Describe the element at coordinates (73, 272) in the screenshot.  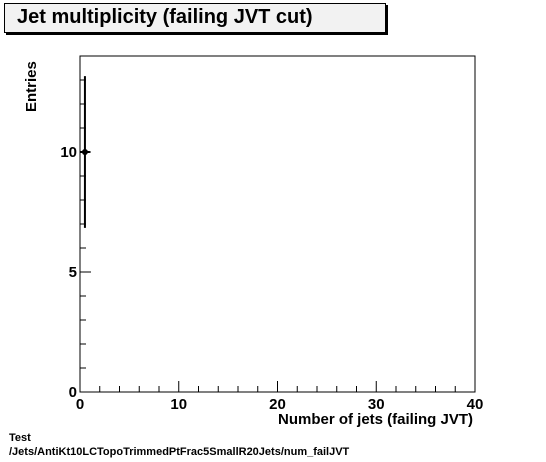
I see `y-tick-label: 5` at that location.